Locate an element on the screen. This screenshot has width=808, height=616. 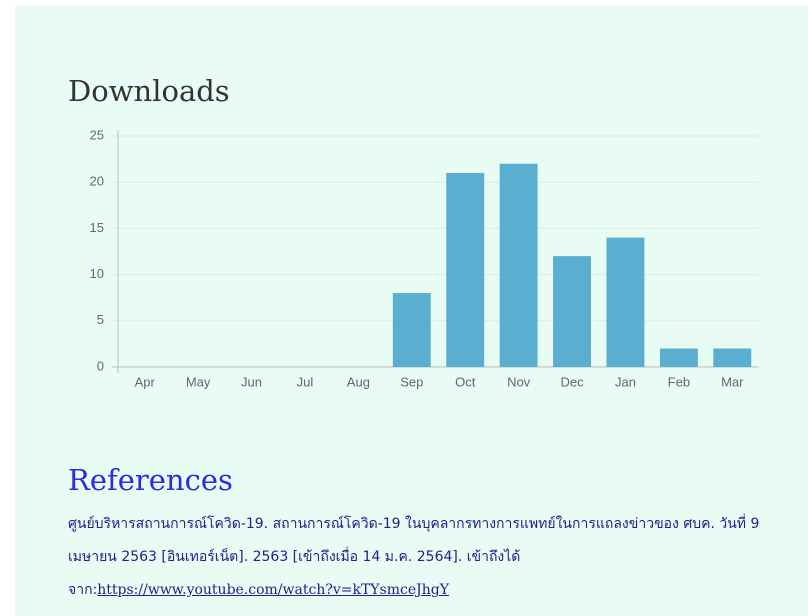
x-tick-label: Oct is located at coordinates (465, 381).